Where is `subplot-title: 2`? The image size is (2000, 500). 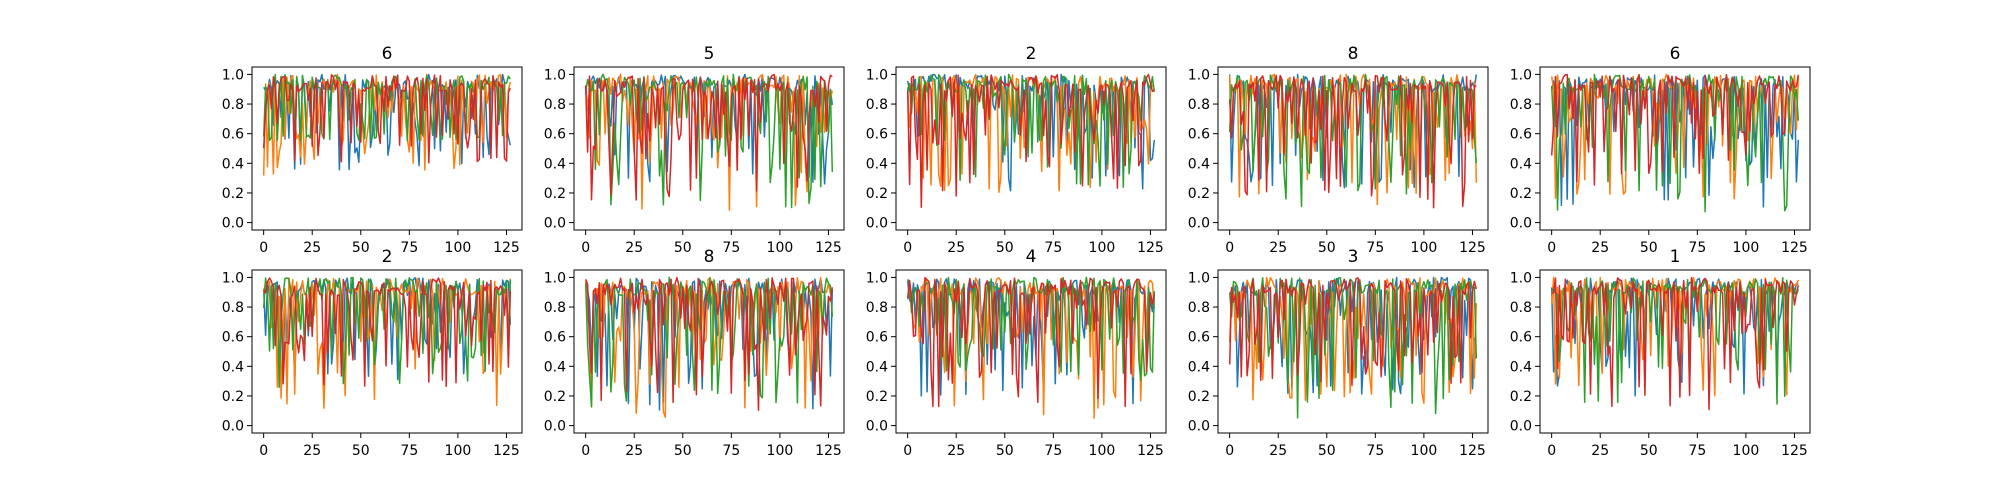 subplot-title: 2 is located at coordinates (387, 257).